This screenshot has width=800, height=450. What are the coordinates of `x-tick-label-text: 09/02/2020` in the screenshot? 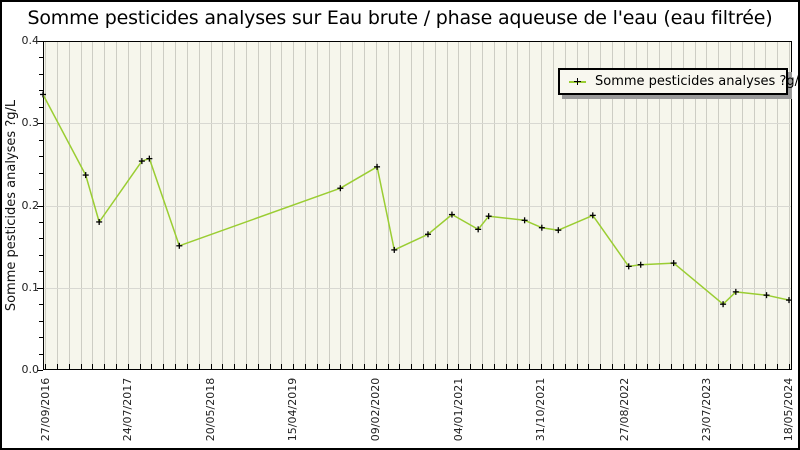 It's located at (376, 409).